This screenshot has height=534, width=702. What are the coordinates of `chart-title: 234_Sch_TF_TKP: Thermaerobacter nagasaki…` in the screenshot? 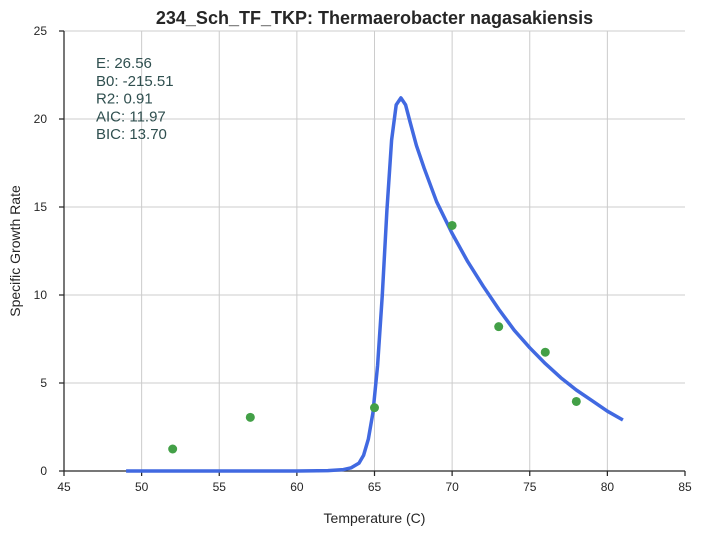 It's located at (374, 18).